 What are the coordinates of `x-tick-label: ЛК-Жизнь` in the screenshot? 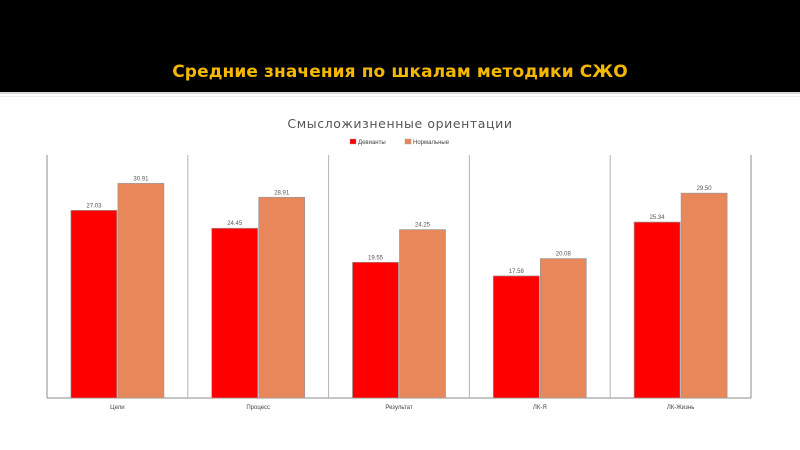 It's located at (681, 408).